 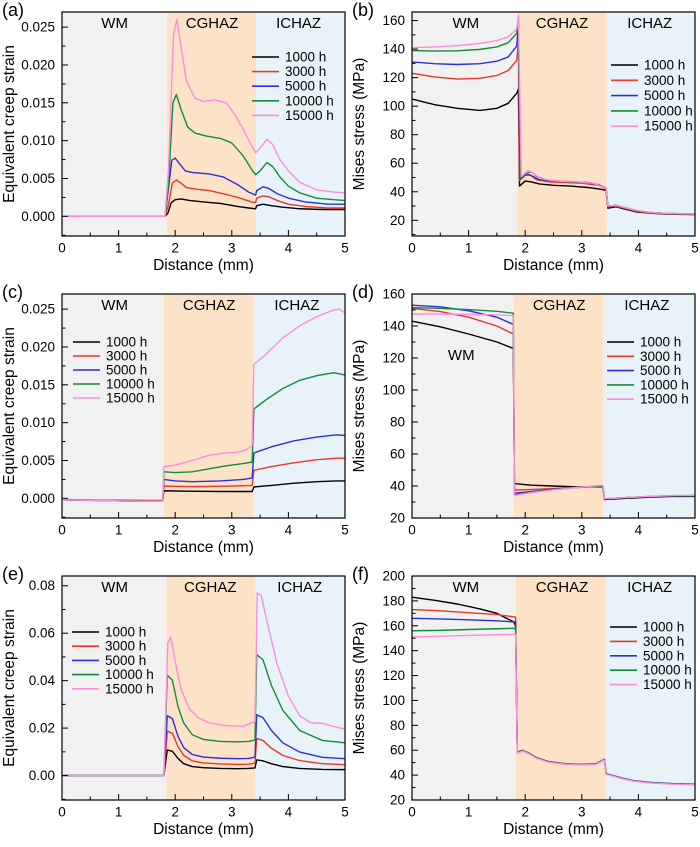 I want to click on tick-labels: 0 1 2 3 4 5 20 40 60 80 100 120 140 160, so click(x=540, y=412).